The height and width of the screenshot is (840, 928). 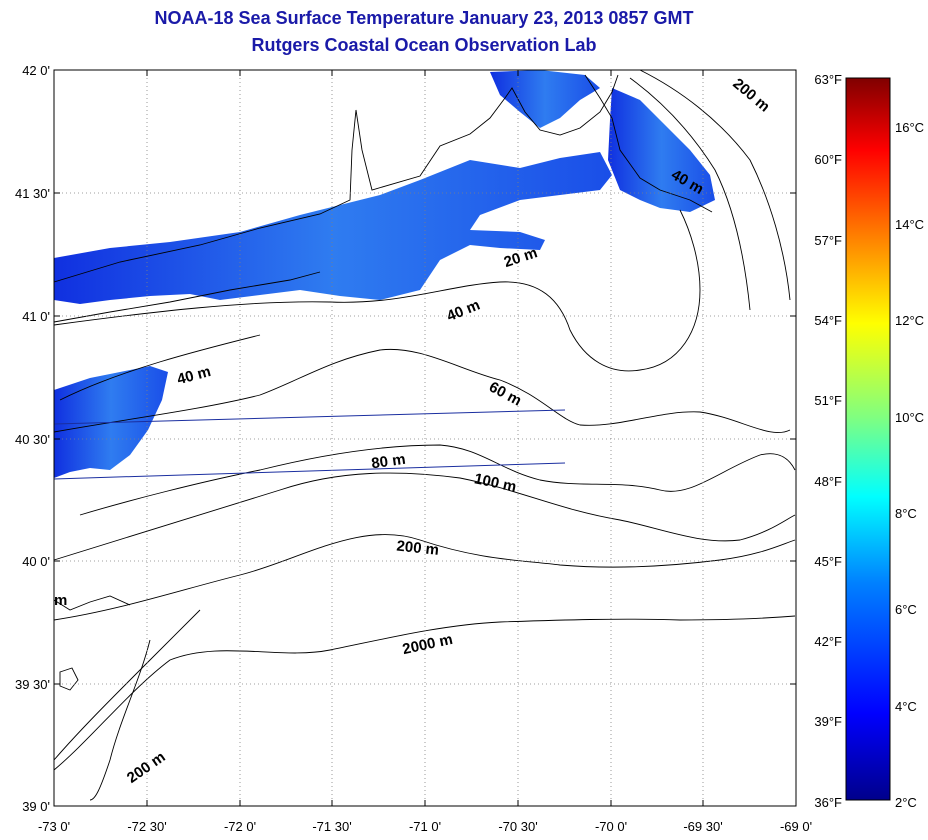 I want to click on colorbar-c-label: 10°C, so click(x=909, y=417).